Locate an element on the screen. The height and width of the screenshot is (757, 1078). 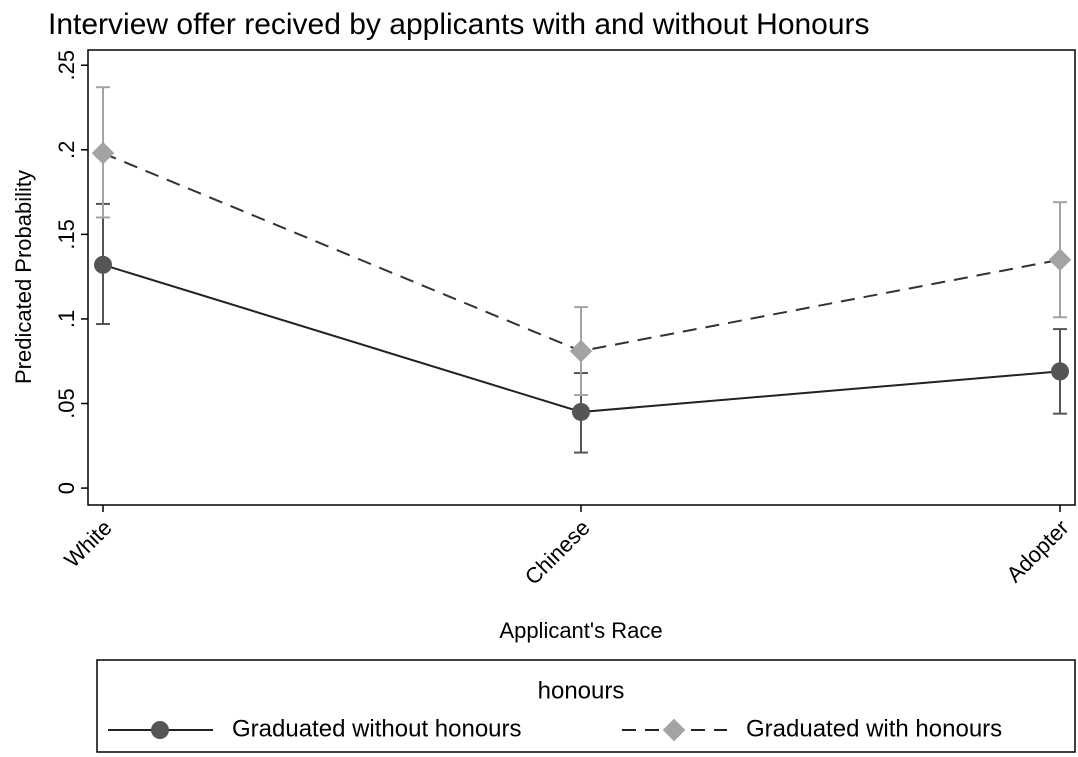
x-tick-label: White is located at coordinates (87, 543).